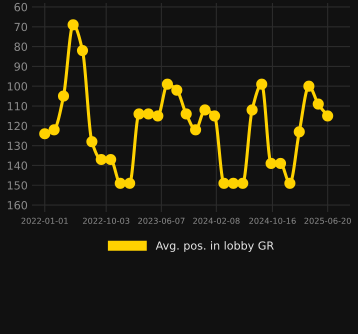 This screenshot has height=334, width=358. What do you see at coordinates (18, 146) in the screenshot?
I see `y-tick-label: 130` at bounding box center [18, 146].